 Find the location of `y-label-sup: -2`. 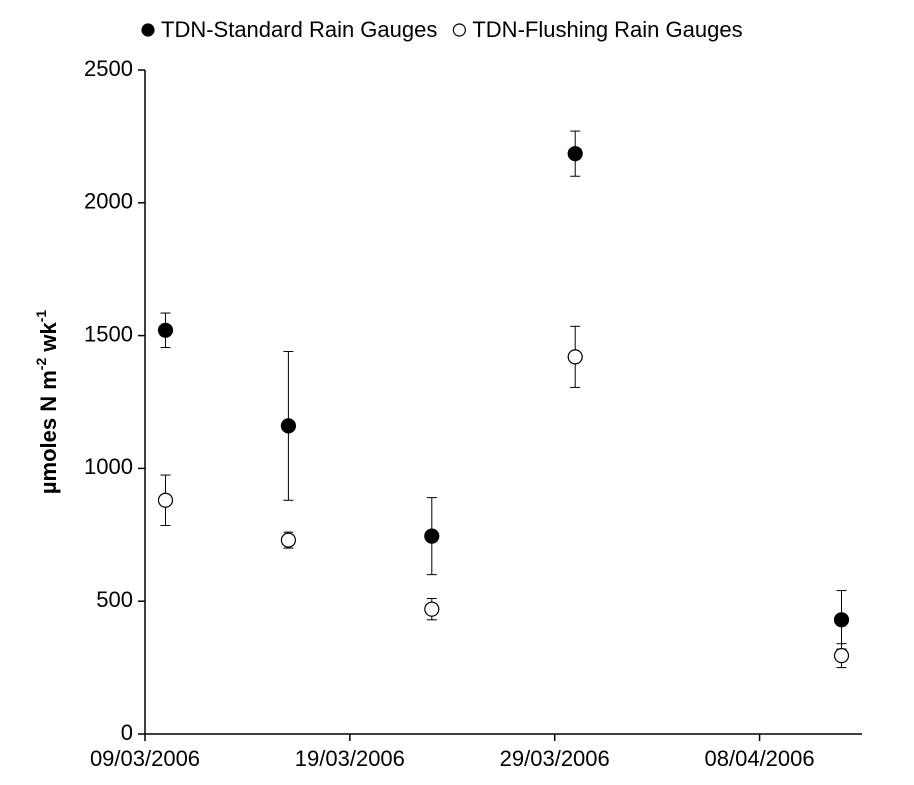

y-label-sup: -2 is located at coordinates (41, 364).